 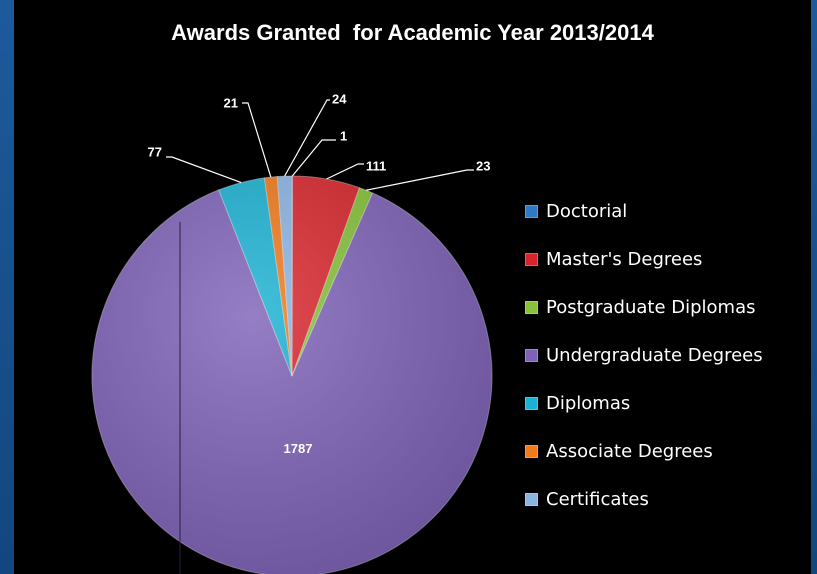 I want to click on data-label-master-s-degrees: 111, so click(x=376, y=165).